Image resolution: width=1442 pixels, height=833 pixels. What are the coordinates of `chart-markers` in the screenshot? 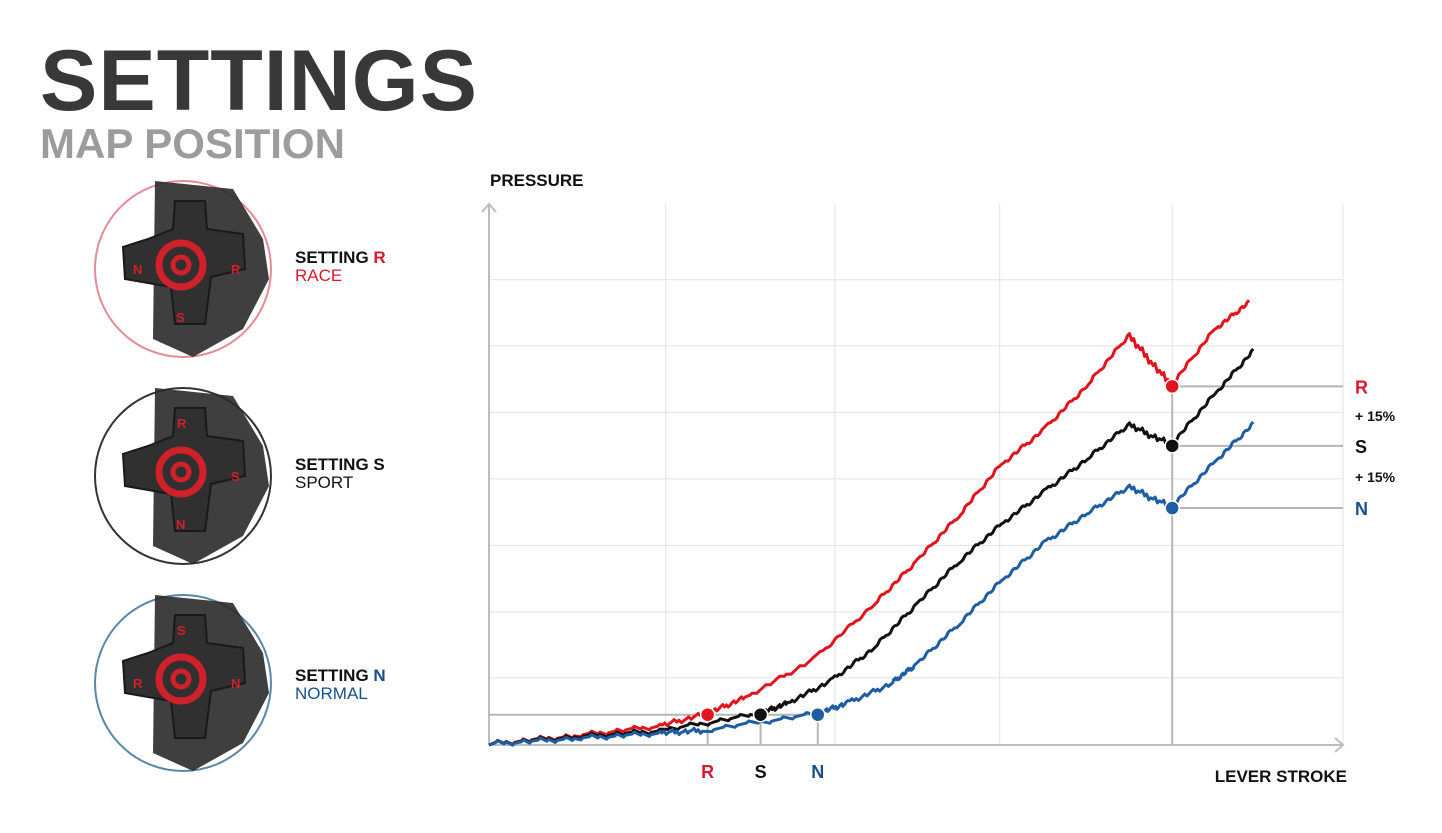 It's located at (939, 550).